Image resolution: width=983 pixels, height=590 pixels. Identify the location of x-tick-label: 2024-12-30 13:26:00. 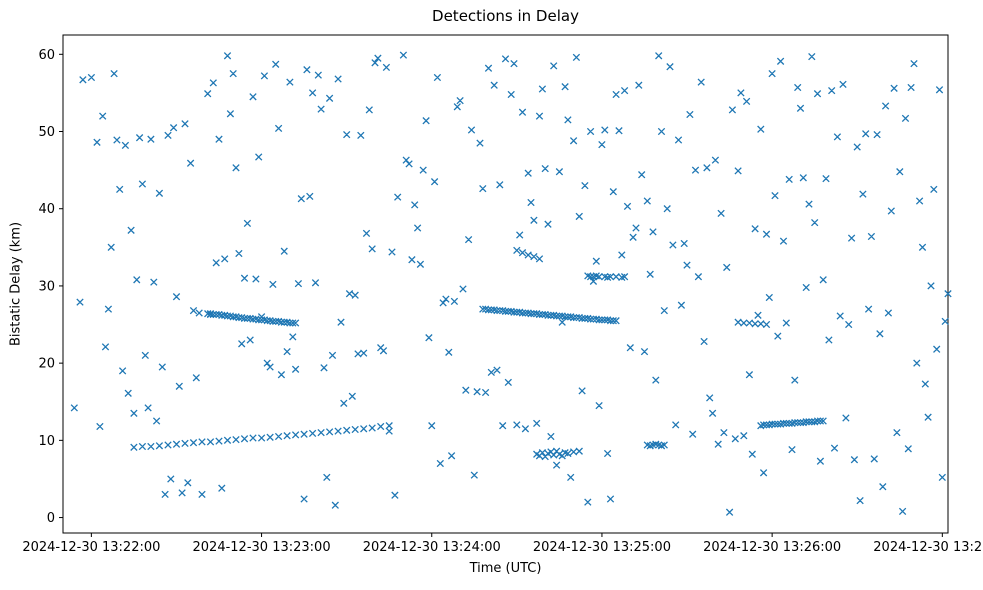
(772, 547).